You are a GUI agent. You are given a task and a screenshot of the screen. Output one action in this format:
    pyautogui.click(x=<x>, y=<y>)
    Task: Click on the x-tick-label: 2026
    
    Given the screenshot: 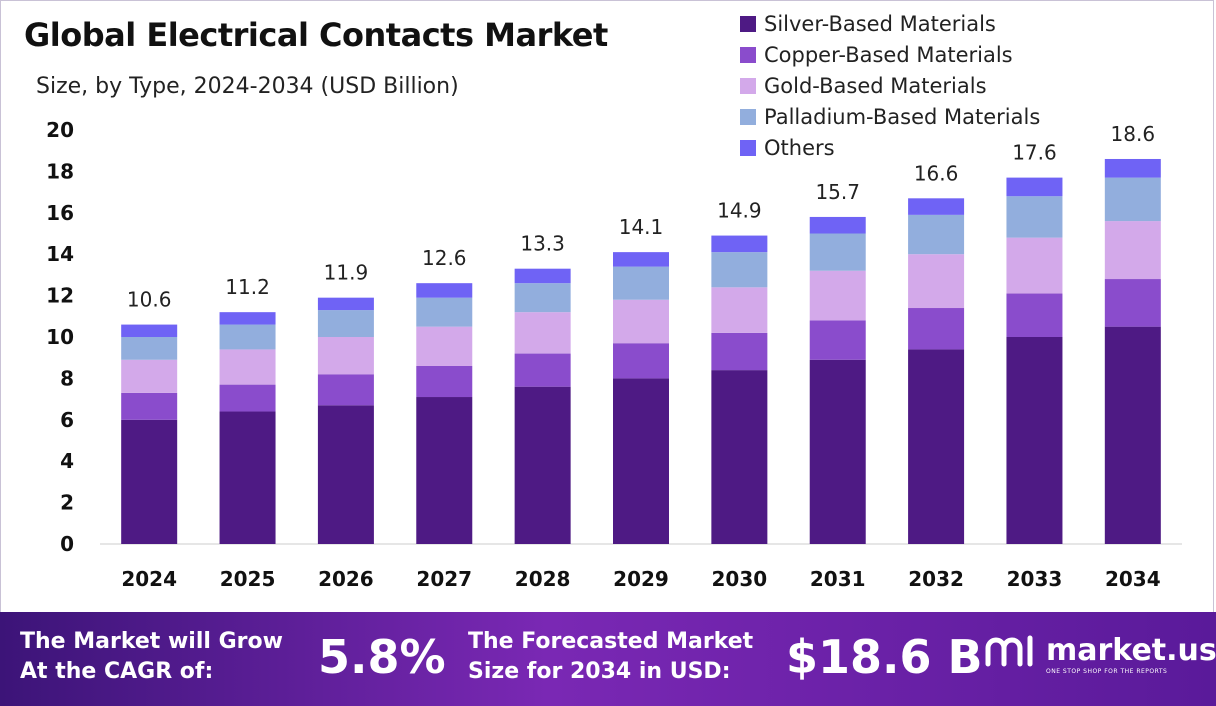 What is the action you would take?
    pyautogui.click(x=346, y=579)
    